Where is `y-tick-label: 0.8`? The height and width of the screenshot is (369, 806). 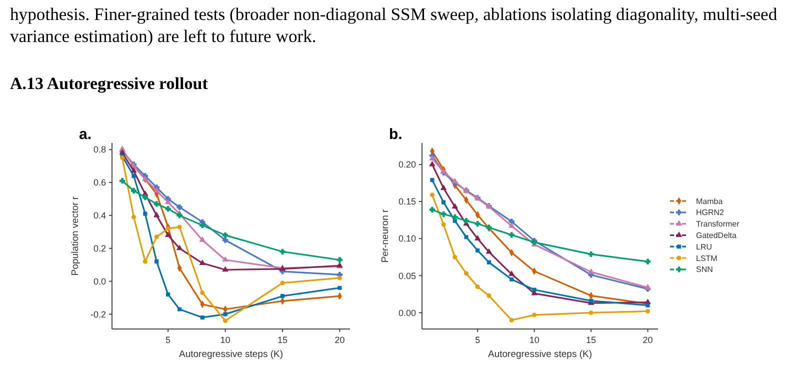 y-tick-label: 0.8 is located at coordinates (99, 149).